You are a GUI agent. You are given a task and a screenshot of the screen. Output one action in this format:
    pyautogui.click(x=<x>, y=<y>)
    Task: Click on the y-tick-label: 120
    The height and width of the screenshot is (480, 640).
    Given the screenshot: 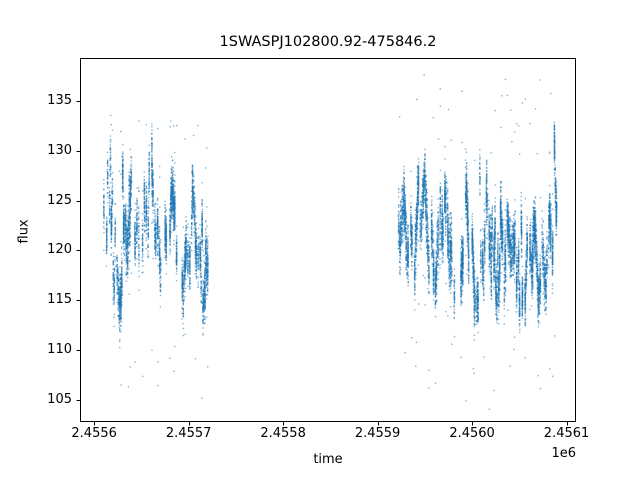 What is the action you would take?
    pyautogui.click(x=59, y=250)
    